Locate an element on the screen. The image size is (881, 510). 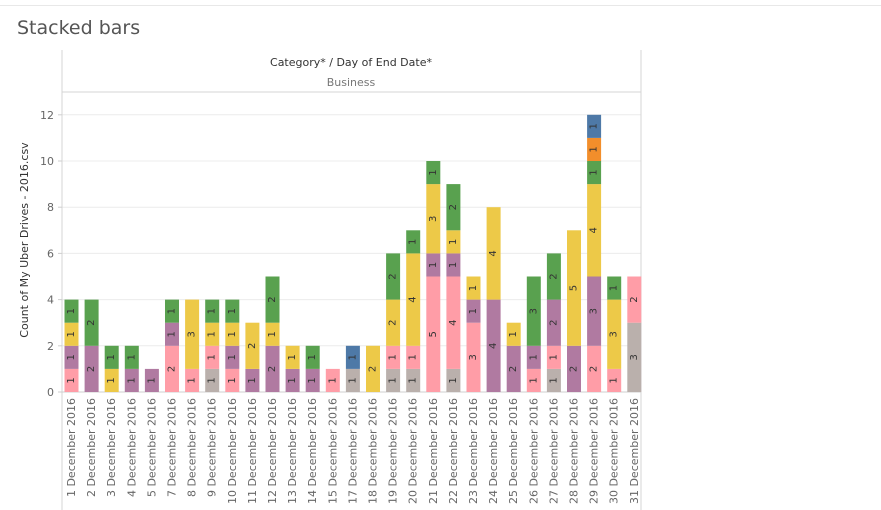
x-tick-label: 30 December 2016 is located at coordinates (614, 451).